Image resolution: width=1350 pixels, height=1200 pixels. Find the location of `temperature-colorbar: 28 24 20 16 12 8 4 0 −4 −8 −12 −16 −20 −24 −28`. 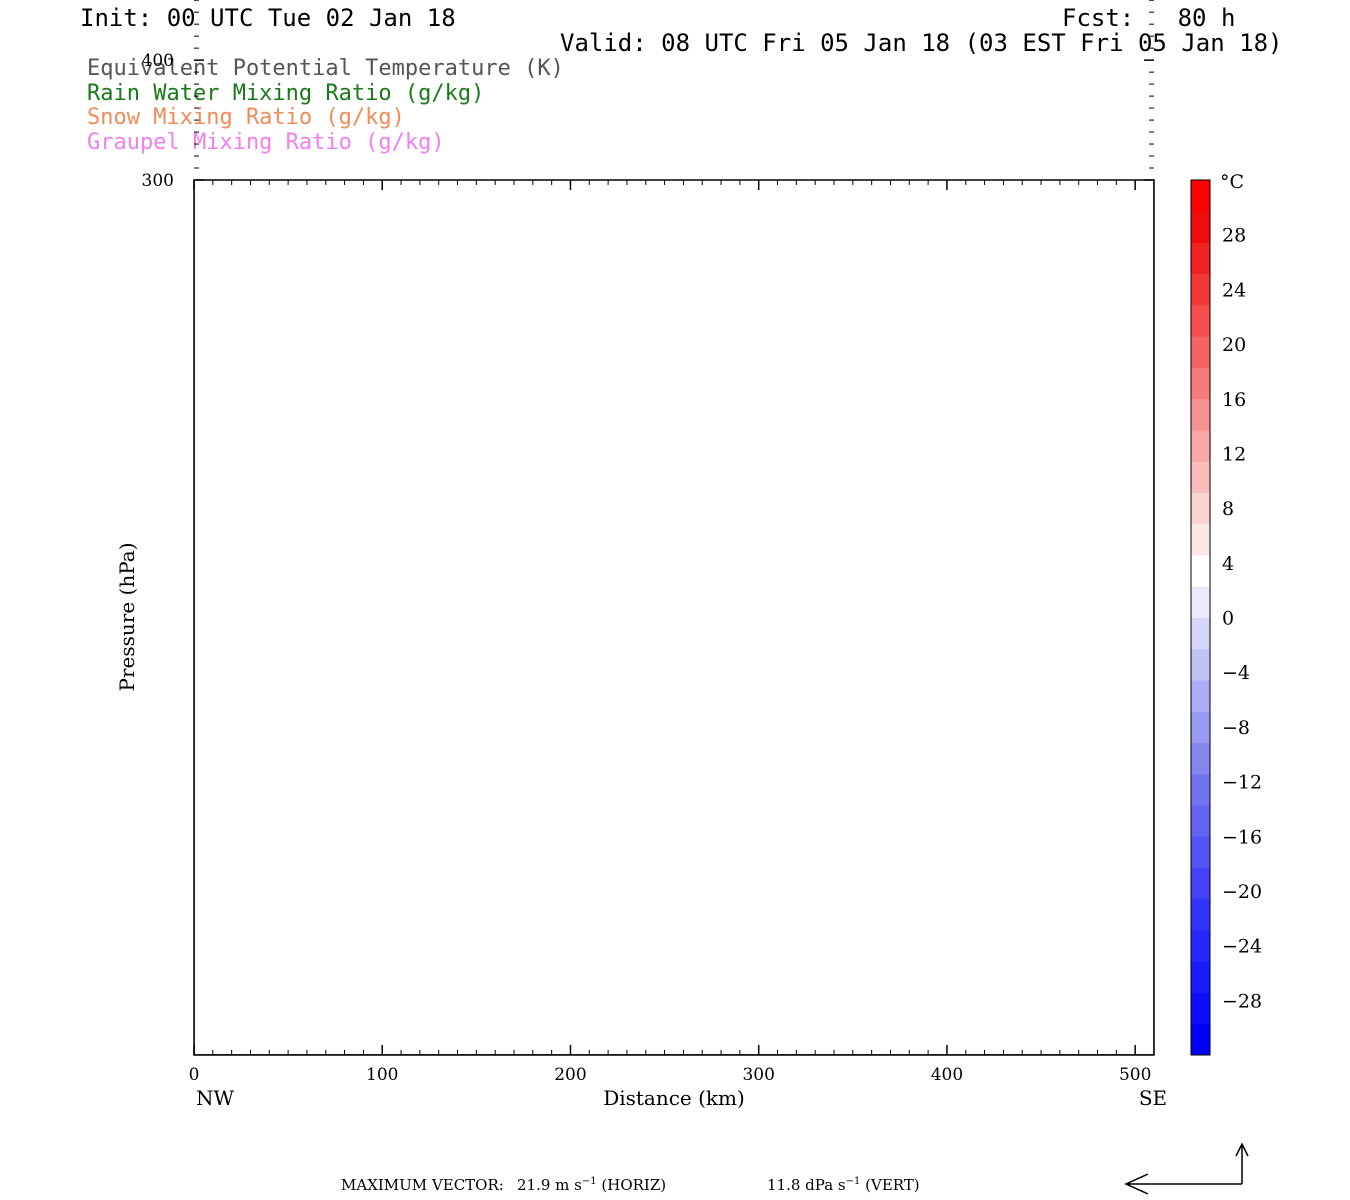

temperature-colorbar: 28 24 20 16 12 8 4 0 −4 −8 −12 −16 −20 −24 −28 is located at coordinates (1226, 617).